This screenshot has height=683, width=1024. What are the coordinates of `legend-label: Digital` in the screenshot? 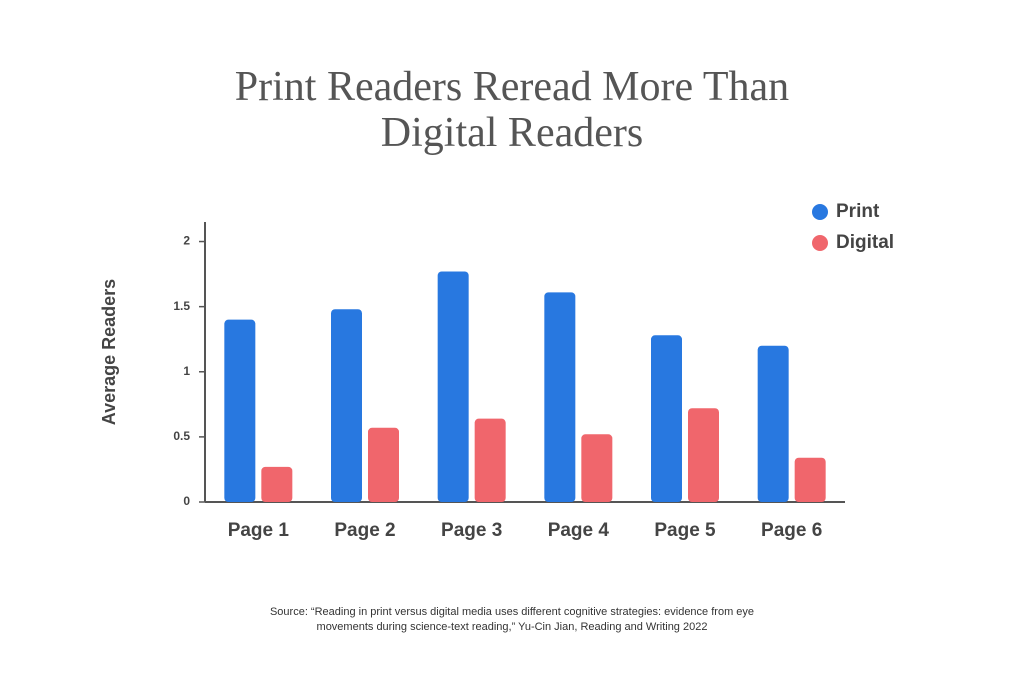 It's located at (865, 242).